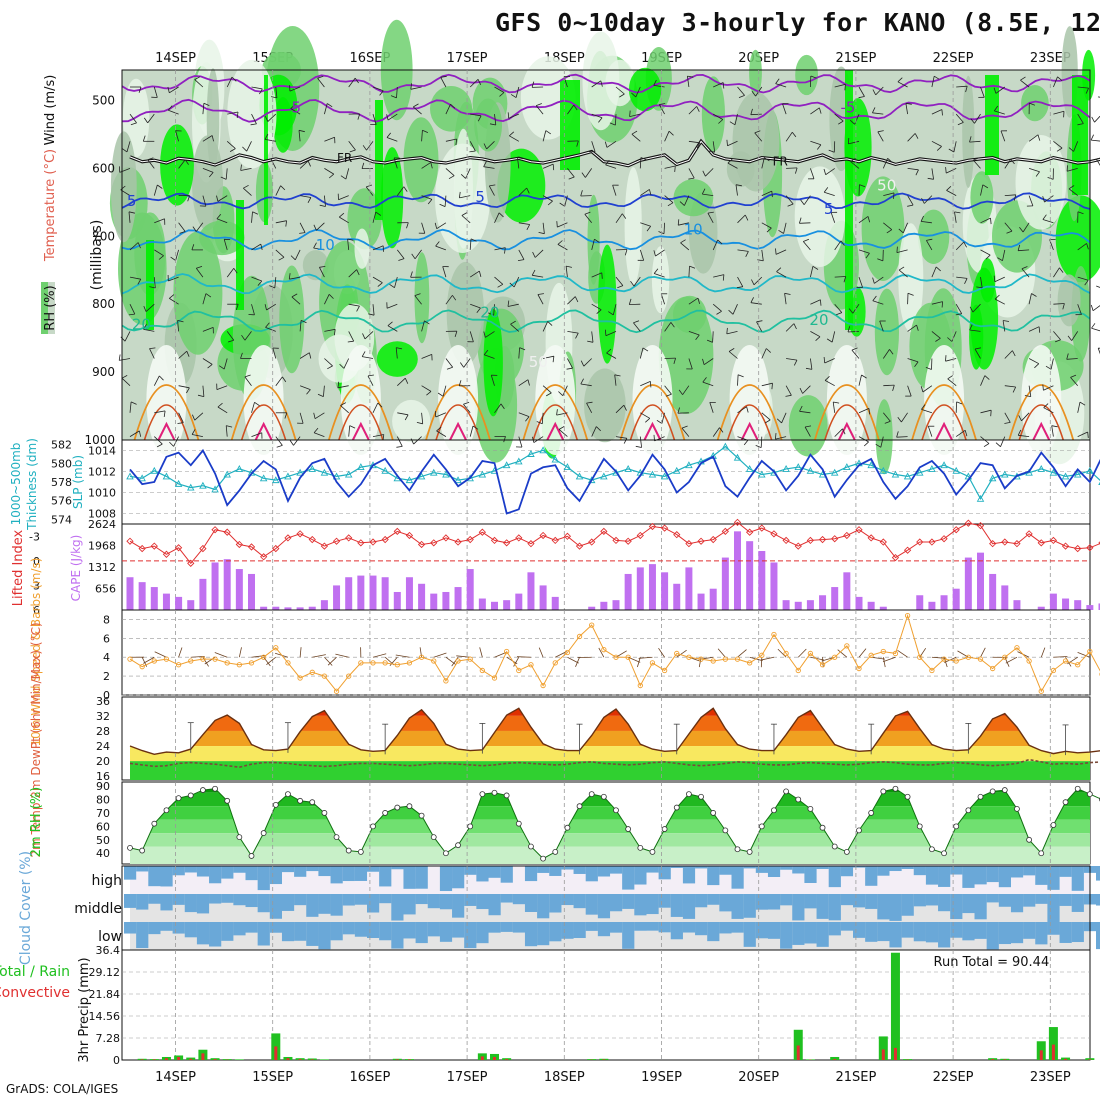  Describe the element at coordinates (102, 514) in the screenshot. I see `slp-tick-label: 1008` at that location.